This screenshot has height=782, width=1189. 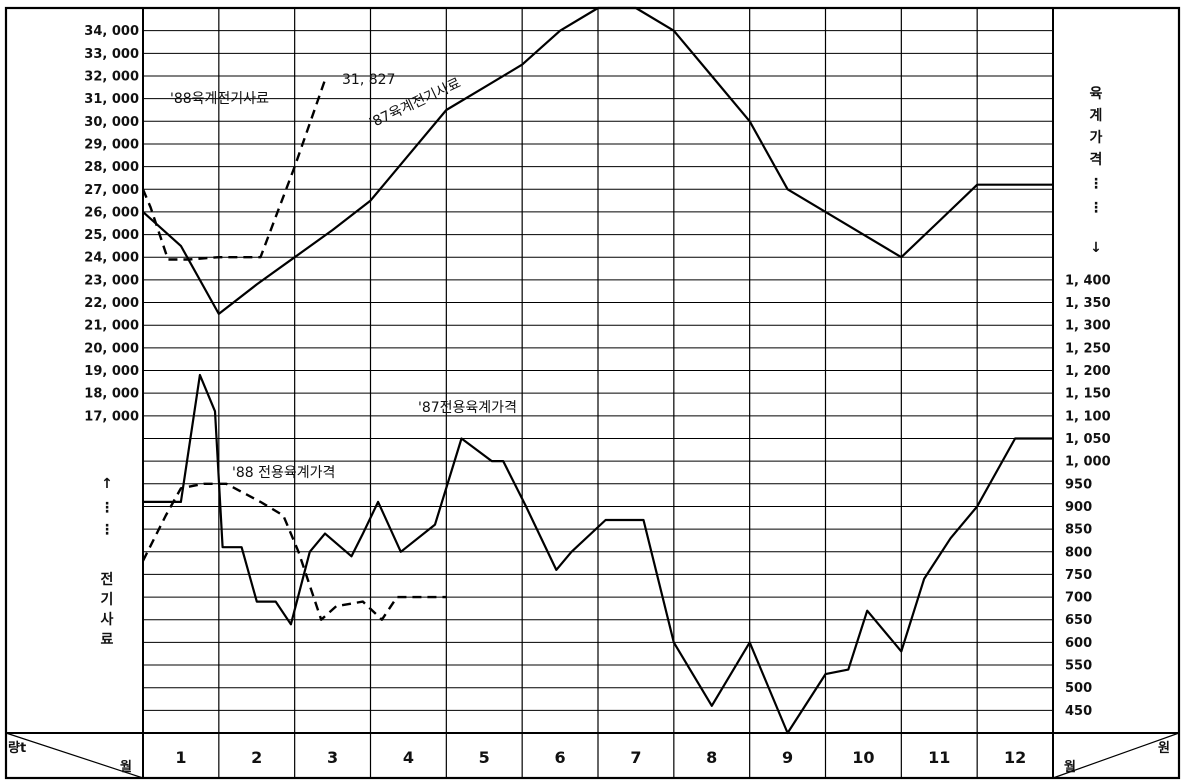 I want to click on right-axis-tick-label: 1, 050, so click(x=1088, y=439).